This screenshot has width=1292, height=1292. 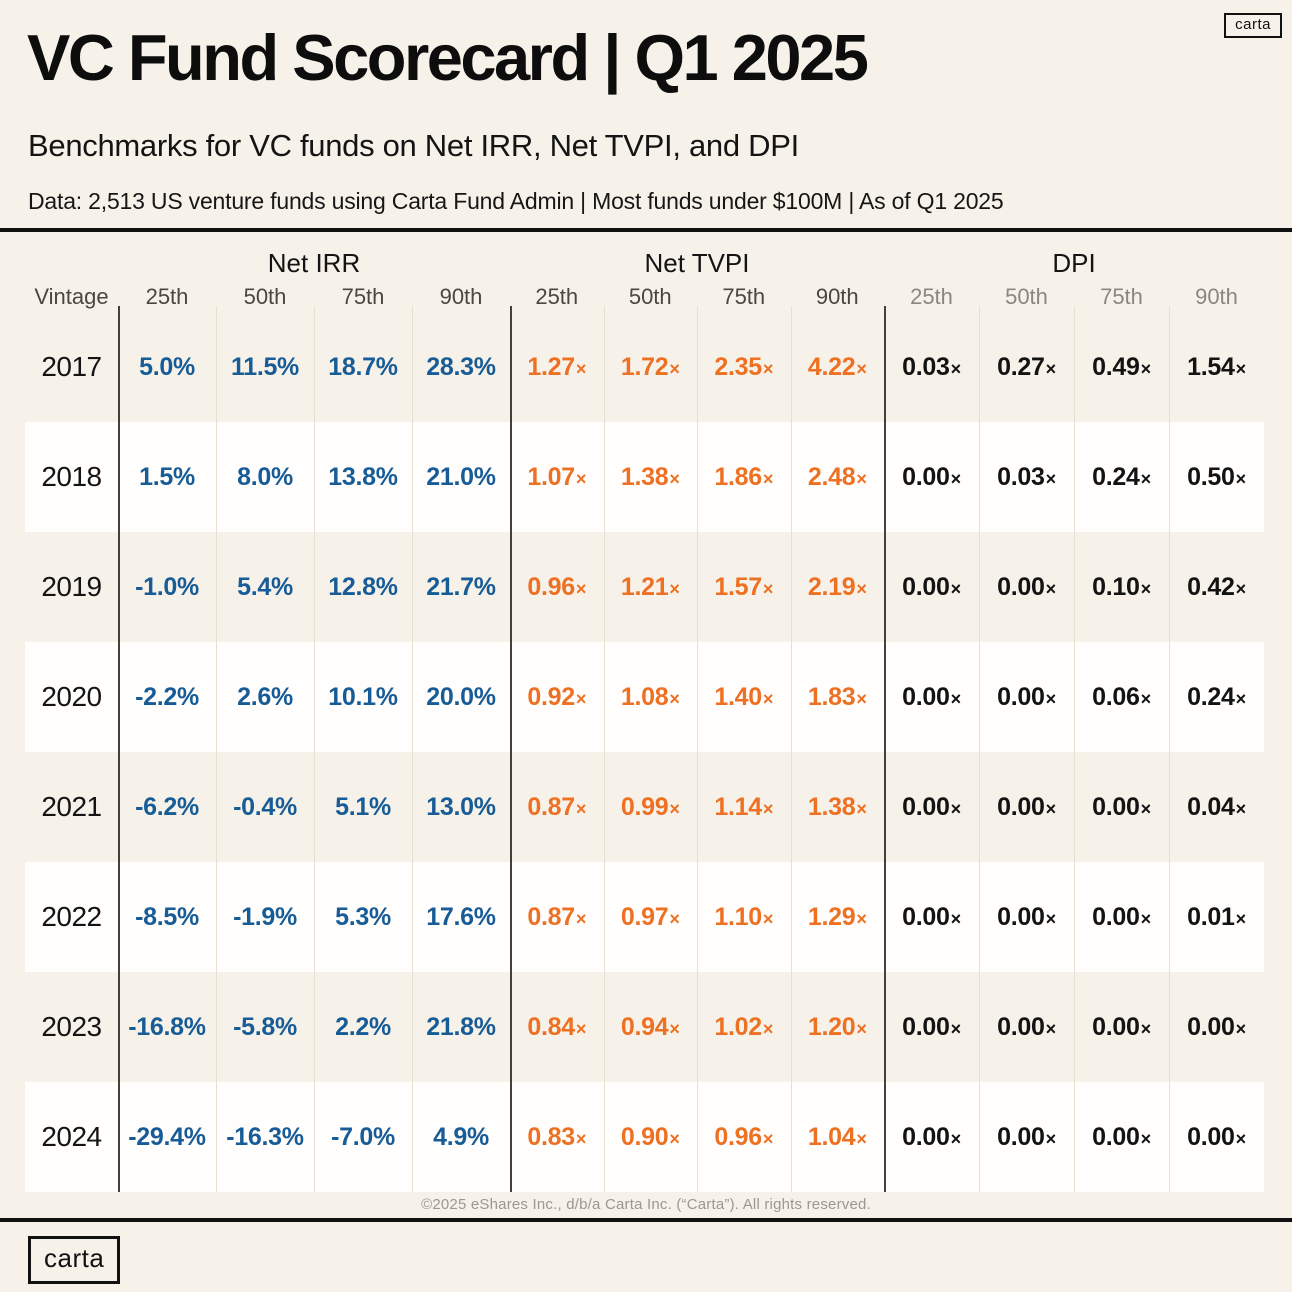 I want to click on vintage-cell: 2020, so click(x=71, y=696).